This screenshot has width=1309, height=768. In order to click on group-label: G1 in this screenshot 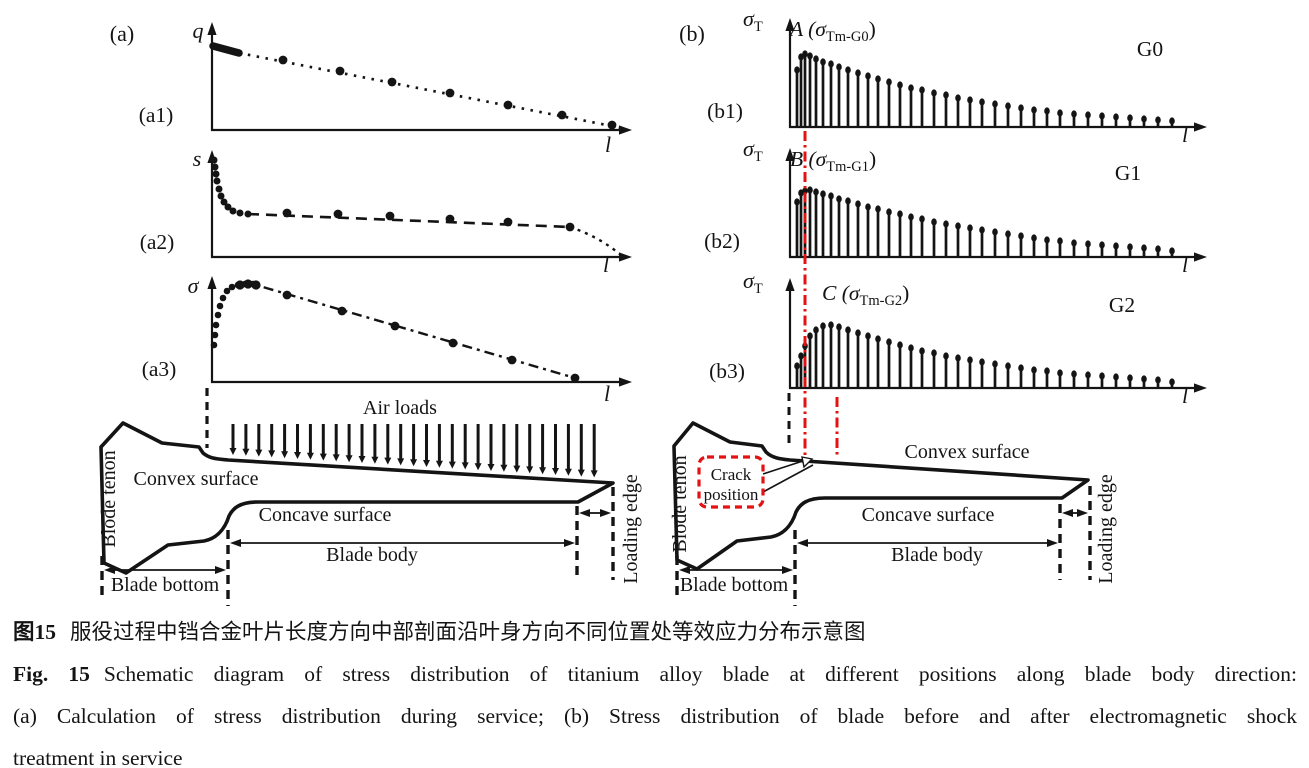, I will do `click(1128, 173)`.